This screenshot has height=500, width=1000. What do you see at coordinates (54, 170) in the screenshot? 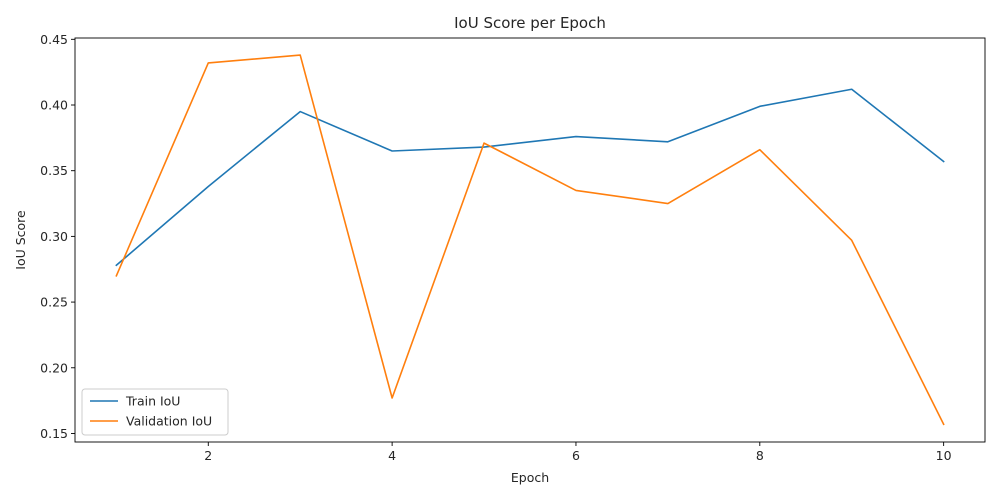
I see `y-tick-label: 0.35` at bounding box center [54, 170].